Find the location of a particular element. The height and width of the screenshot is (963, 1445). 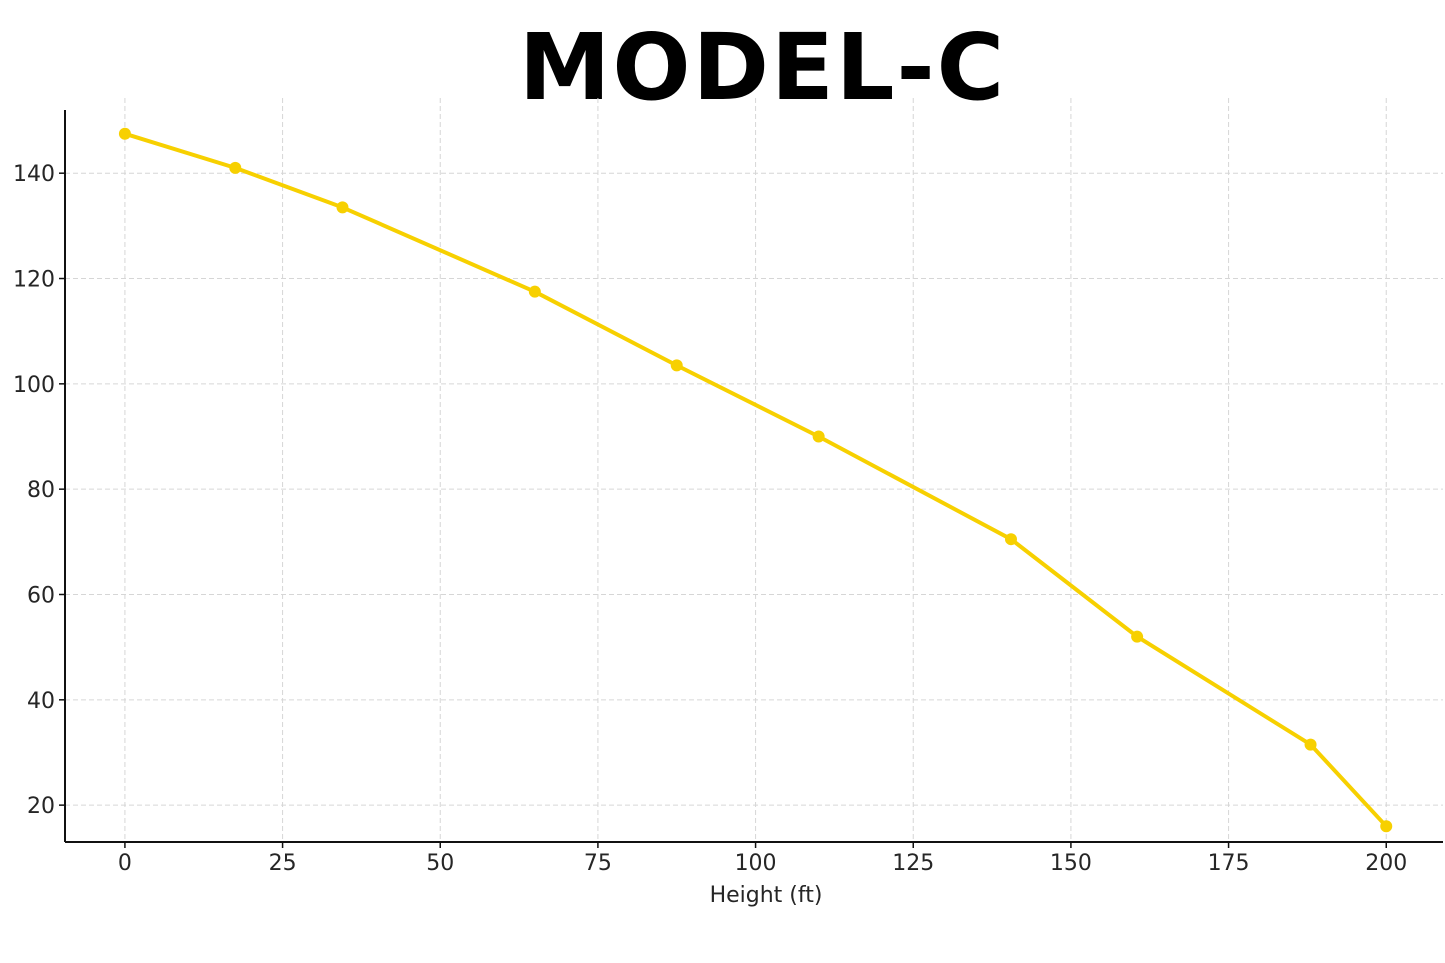

chart-title: MODEL-C is located at coordinates (762, 67).